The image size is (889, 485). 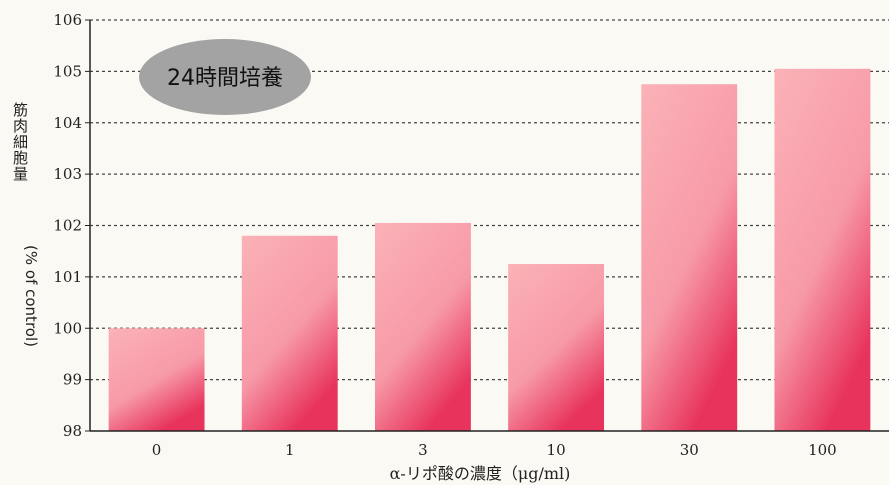 What do you see at coordinates (157, 450) in the screenshot?
I see `x-tick-label: 0` at bounding box center [157, 450].